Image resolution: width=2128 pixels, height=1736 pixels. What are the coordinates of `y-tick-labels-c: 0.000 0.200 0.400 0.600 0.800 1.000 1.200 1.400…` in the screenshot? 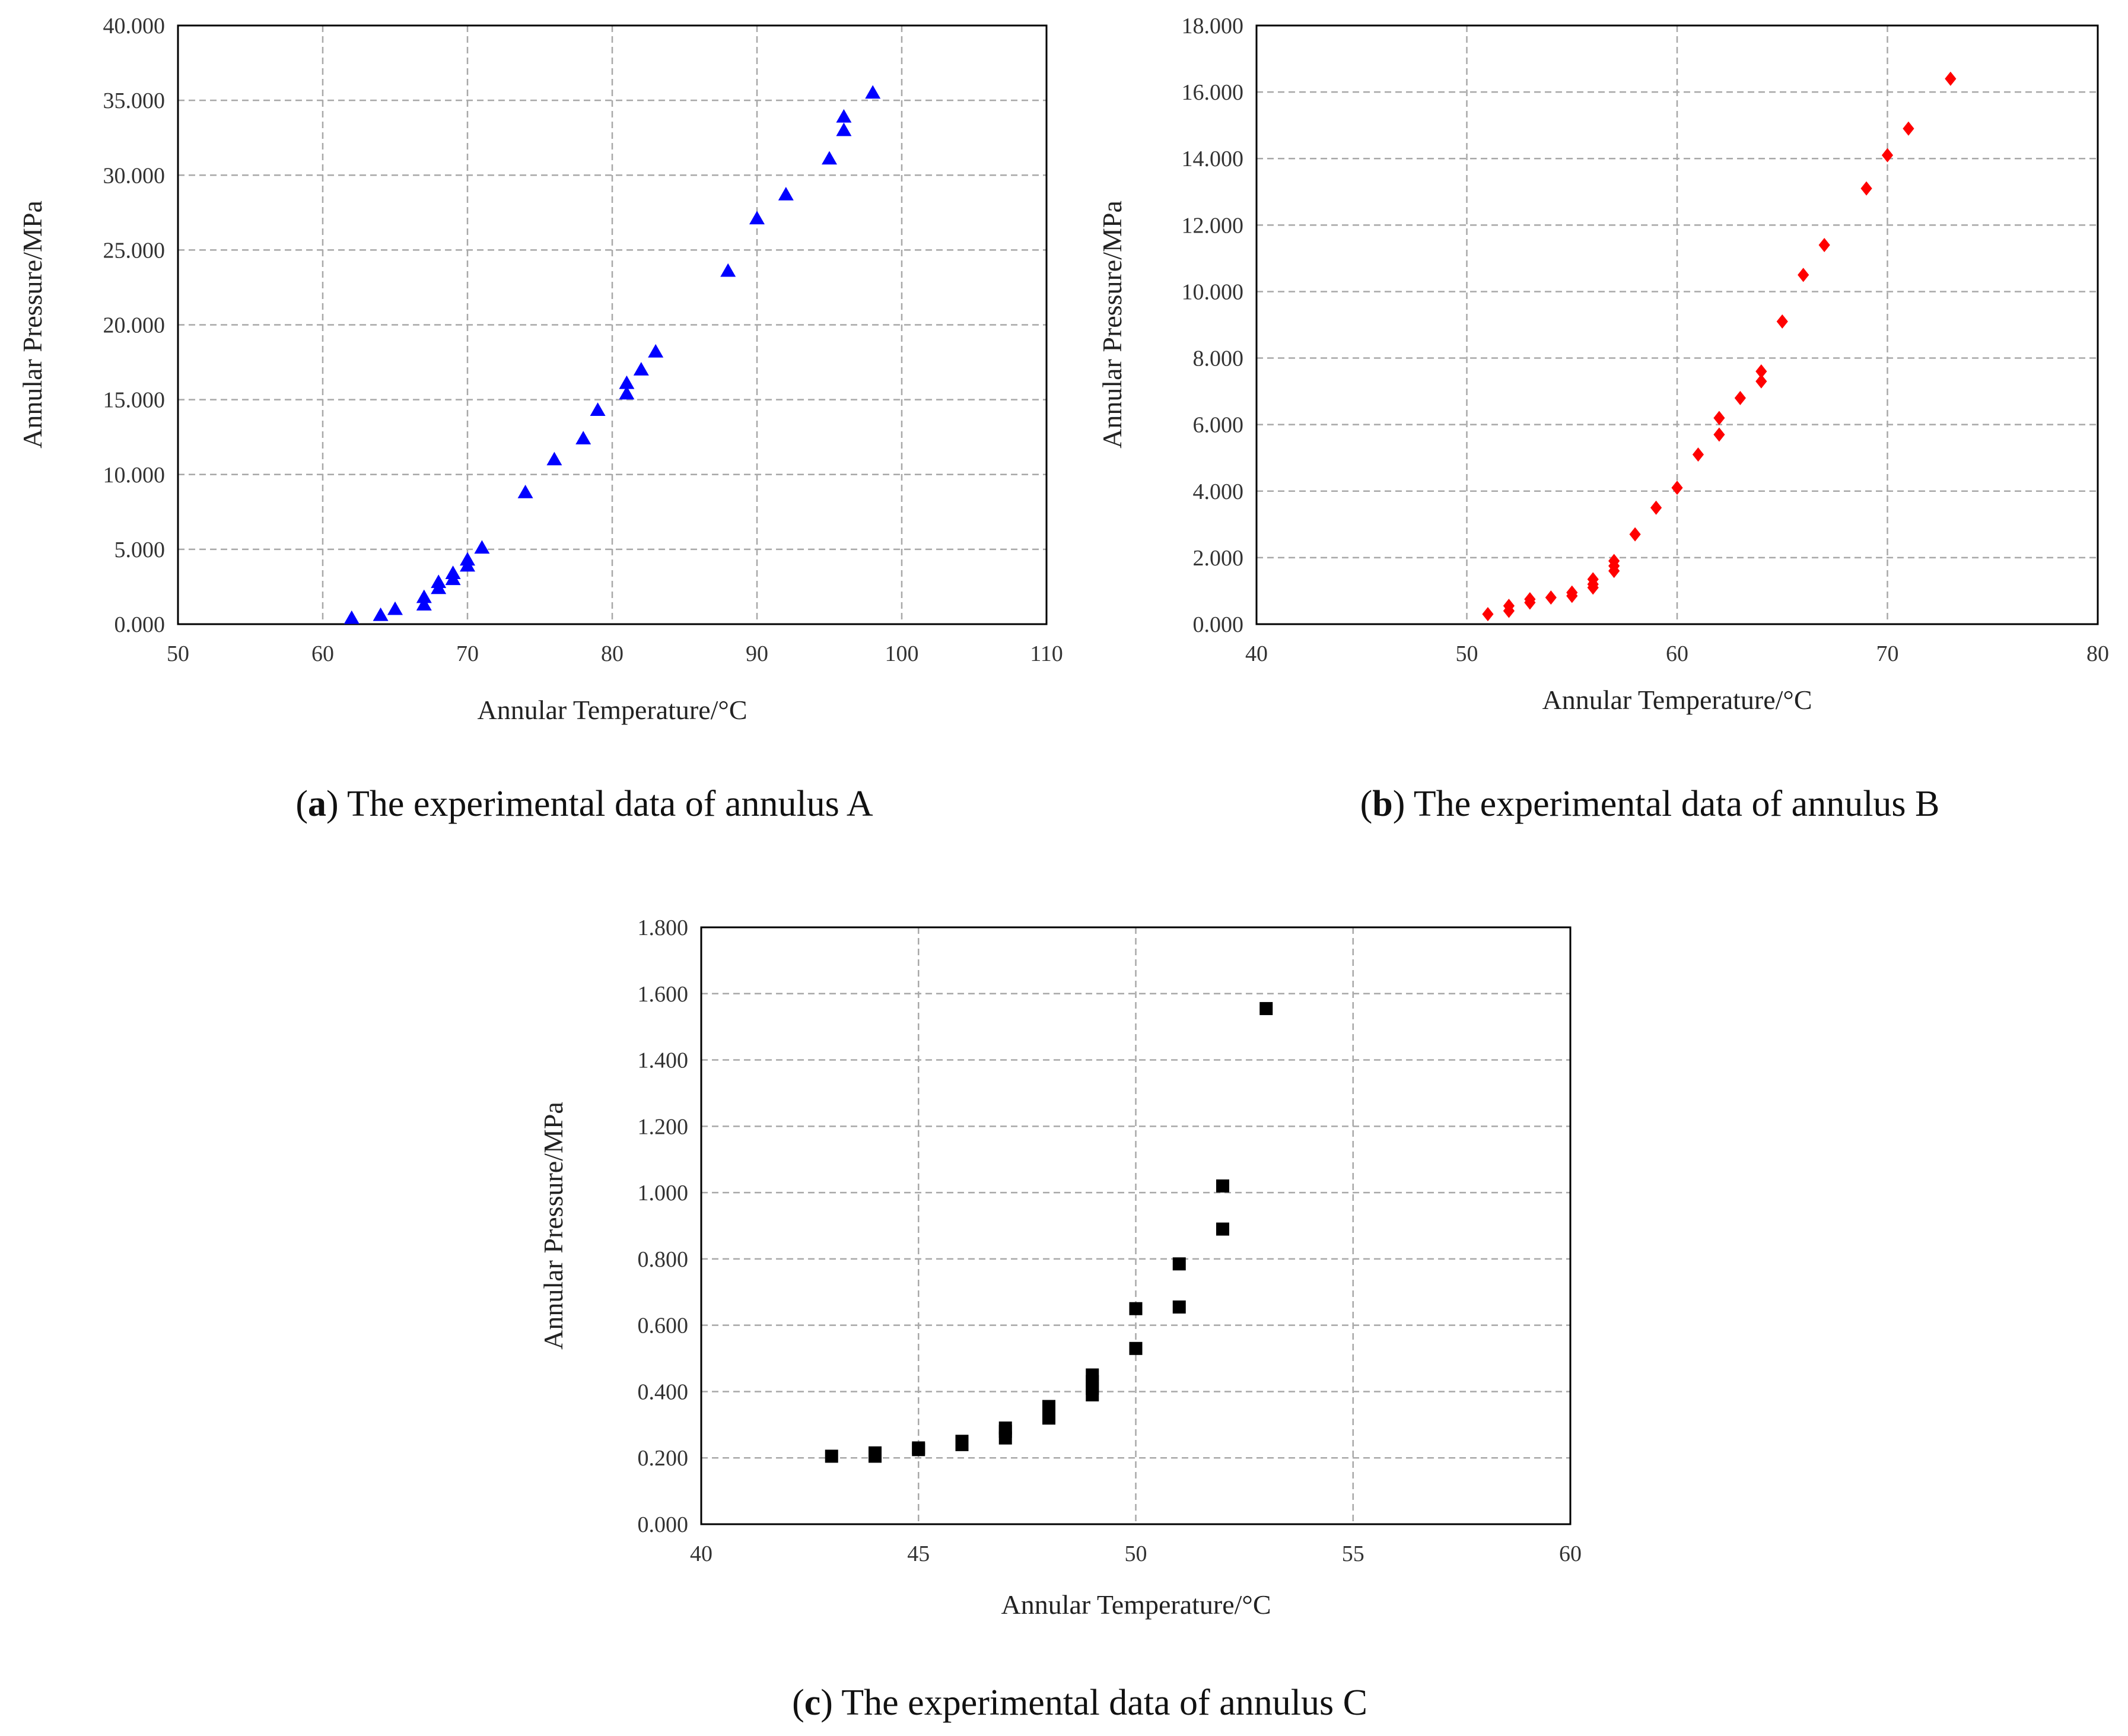 It's located at (663, 1226).